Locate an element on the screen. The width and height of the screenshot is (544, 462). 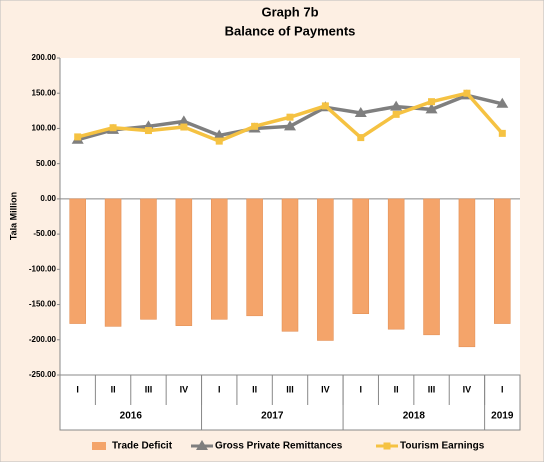
y-tick-label: -250.00 is located at coordinates (43, 374).